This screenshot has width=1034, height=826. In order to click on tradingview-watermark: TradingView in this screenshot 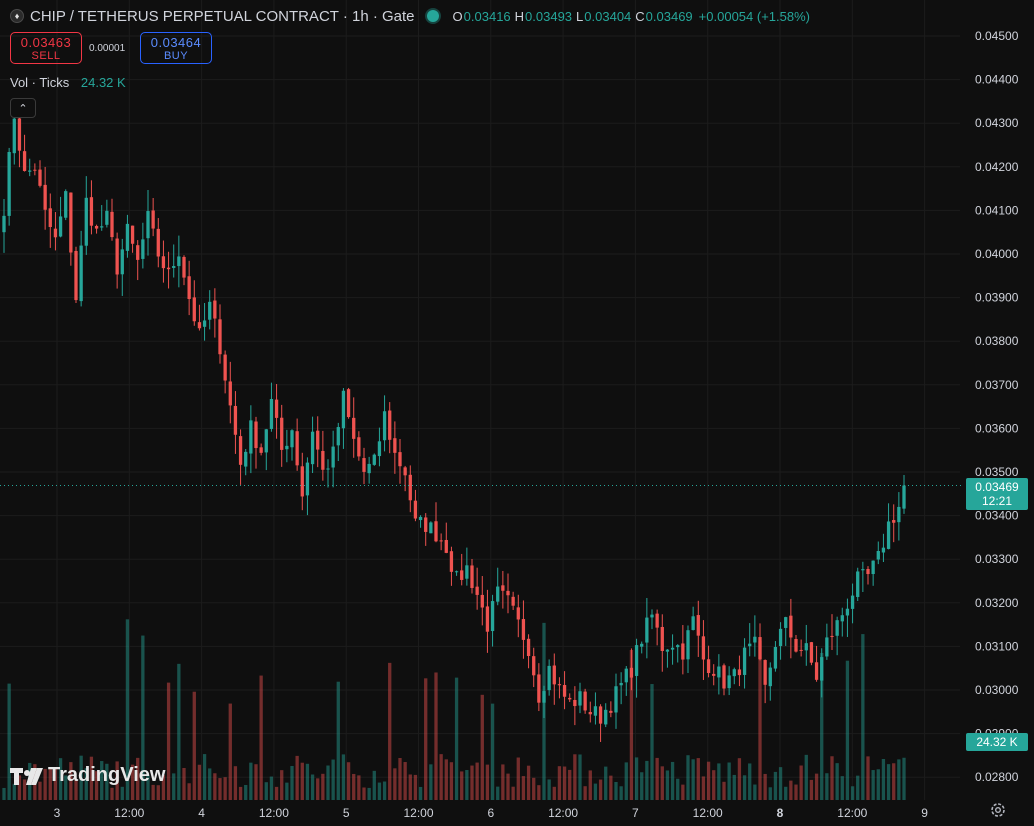, I will do `click(87, 775)`.